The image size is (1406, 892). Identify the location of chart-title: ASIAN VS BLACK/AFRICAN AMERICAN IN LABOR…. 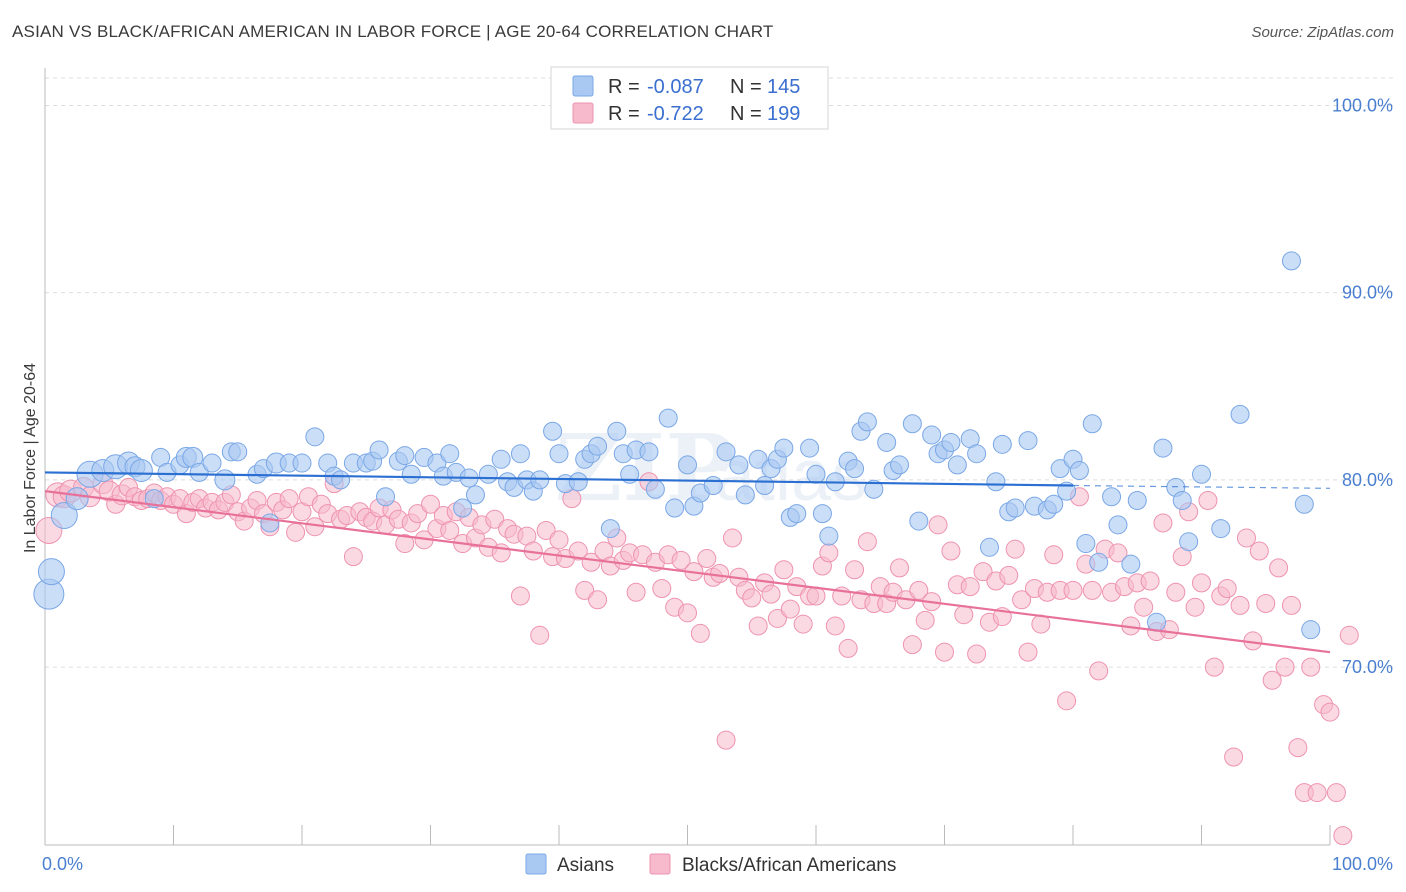
(393, 31).